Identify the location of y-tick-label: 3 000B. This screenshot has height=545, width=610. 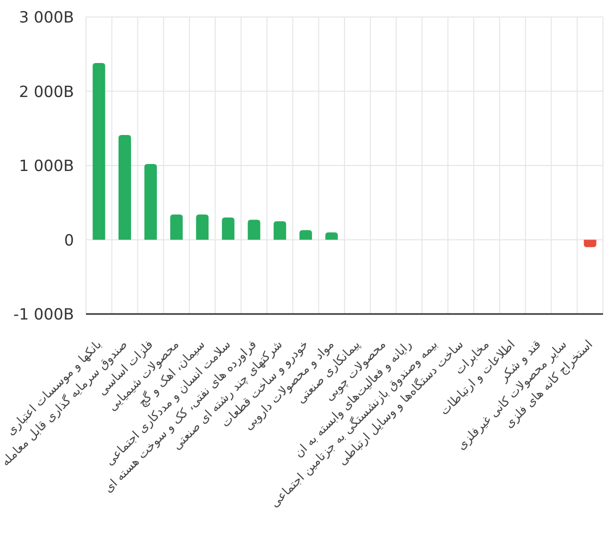
(46, 17).